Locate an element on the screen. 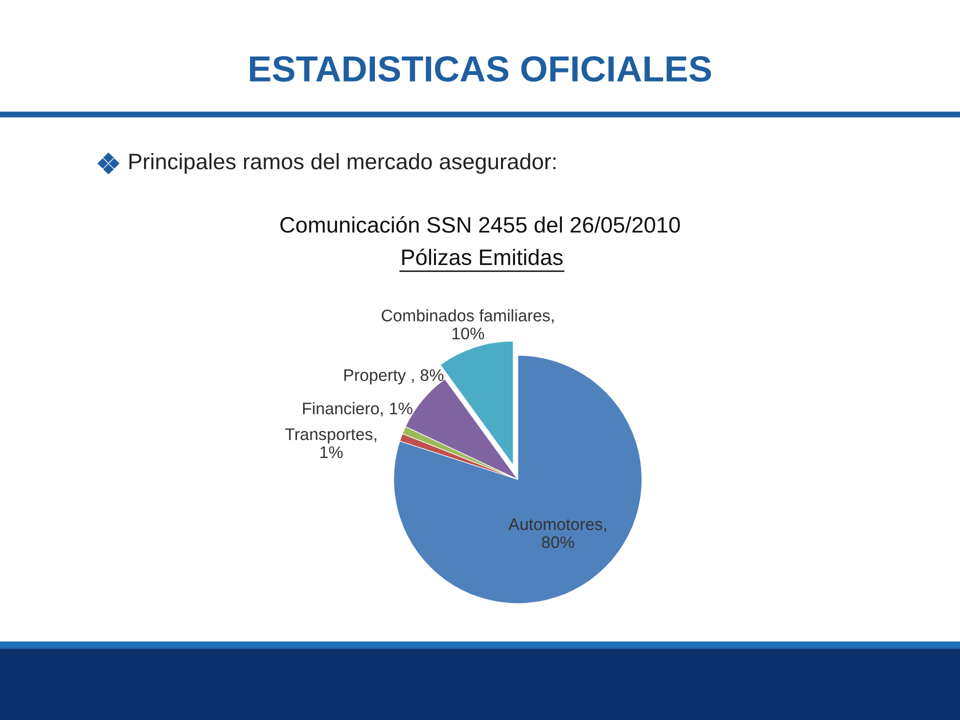  slice-label: Combinados familiares, 10% is located at coordinates (468, 324).